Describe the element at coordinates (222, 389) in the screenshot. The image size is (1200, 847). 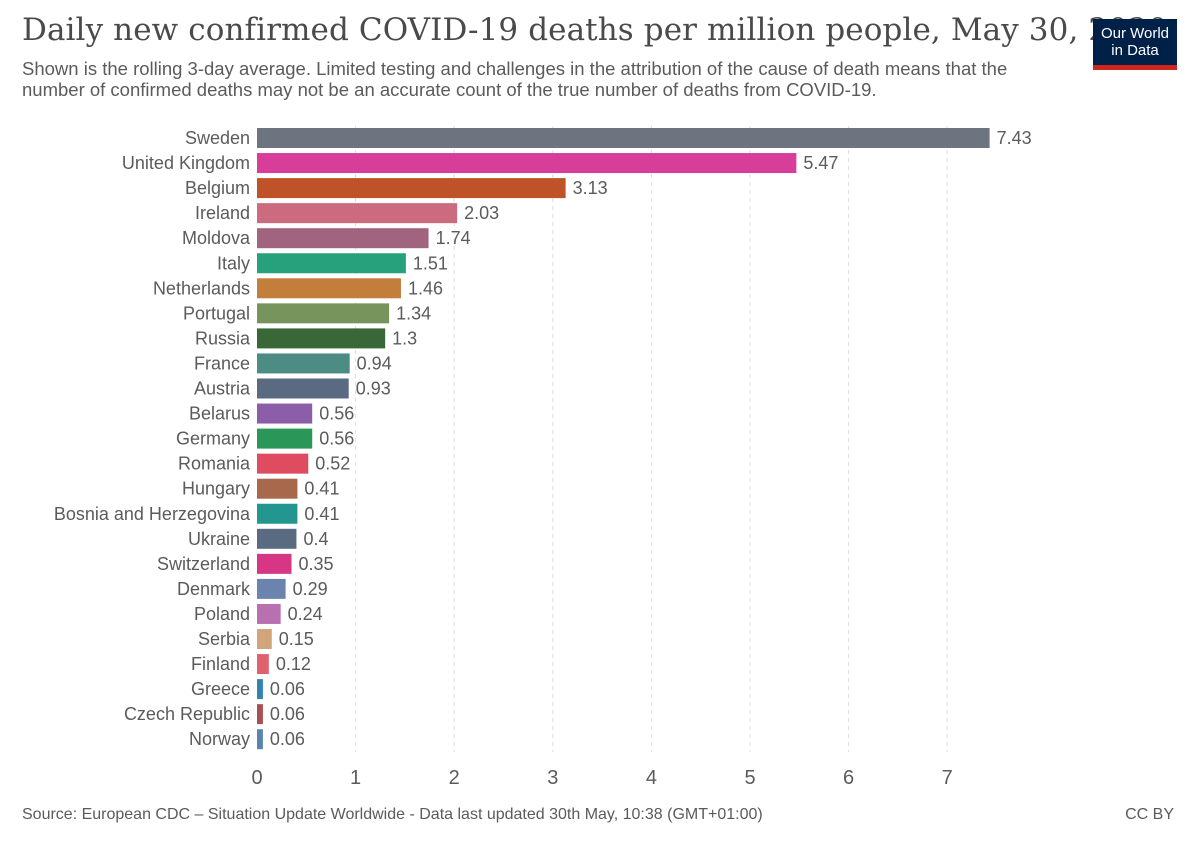
I see `category-label: Austria` at that location.